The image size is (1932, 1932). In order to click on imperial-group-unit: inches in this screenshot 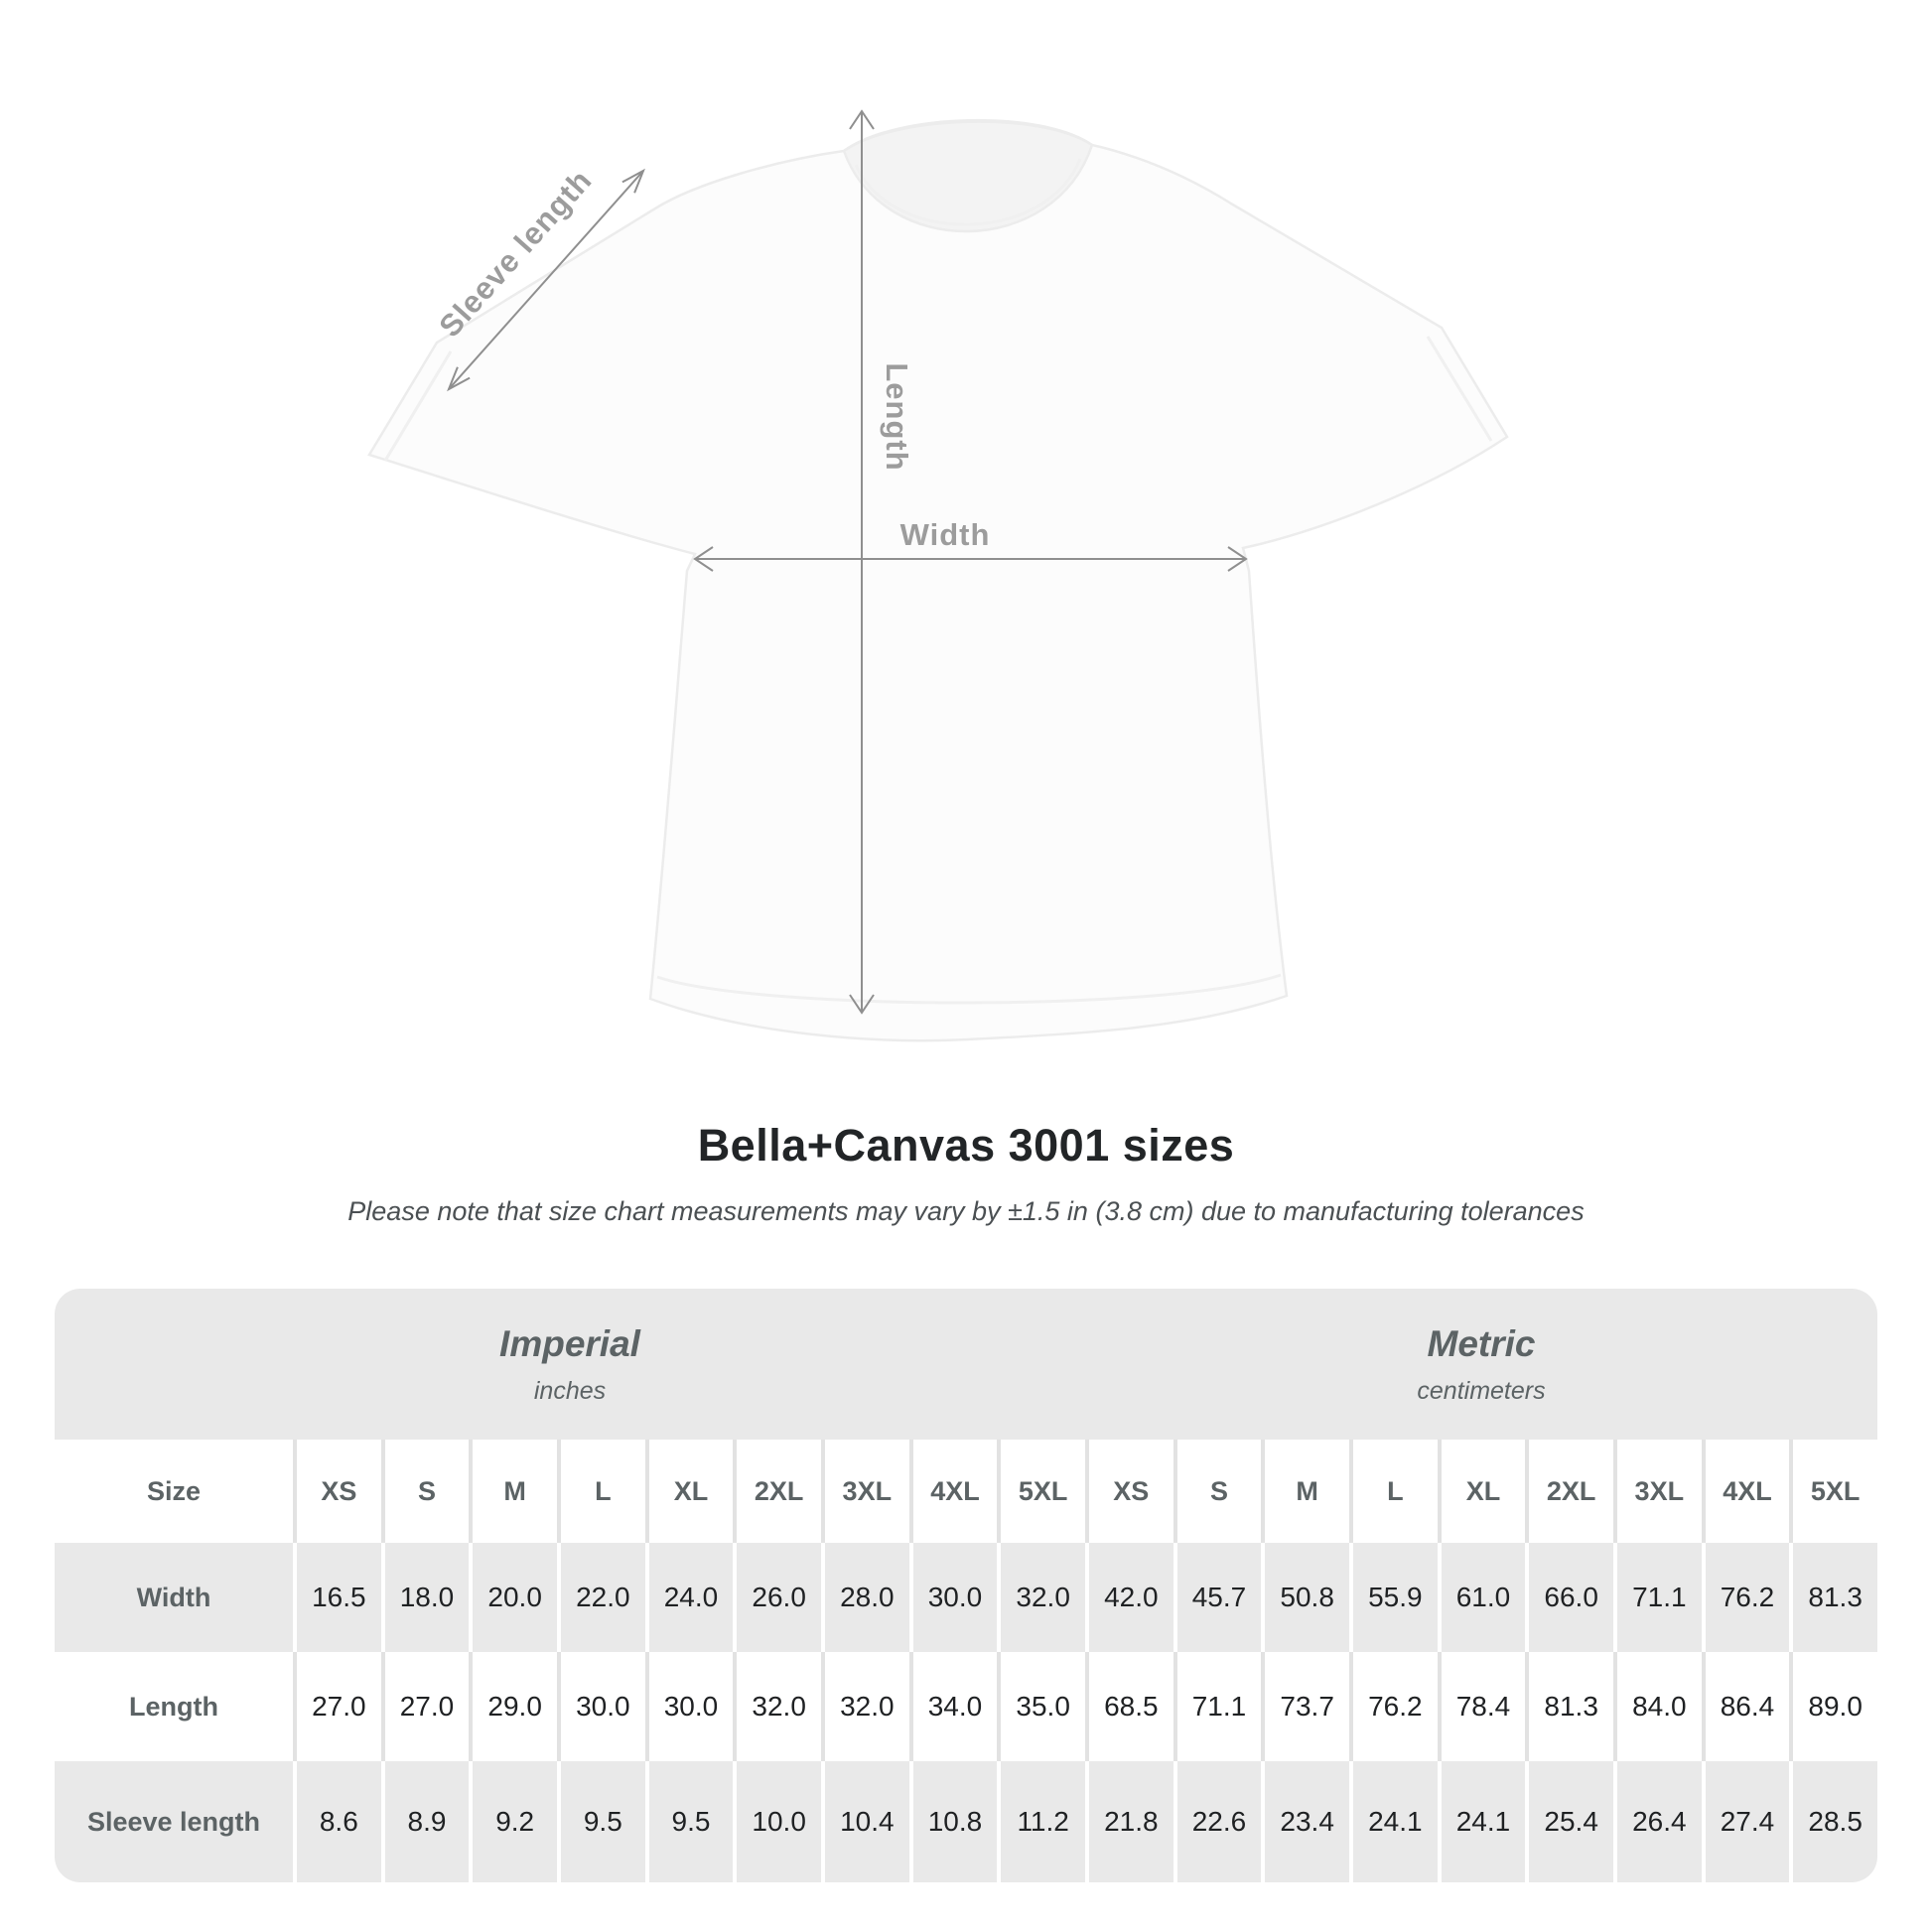, I will do `click(570, 1390)`.